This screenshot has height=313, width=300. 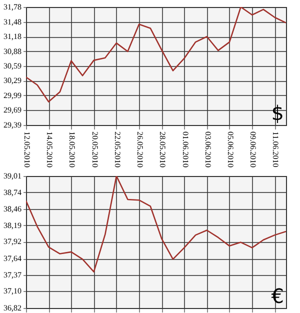 I want to click on y-tick-label: 37,64, so click(x=13, y=259).